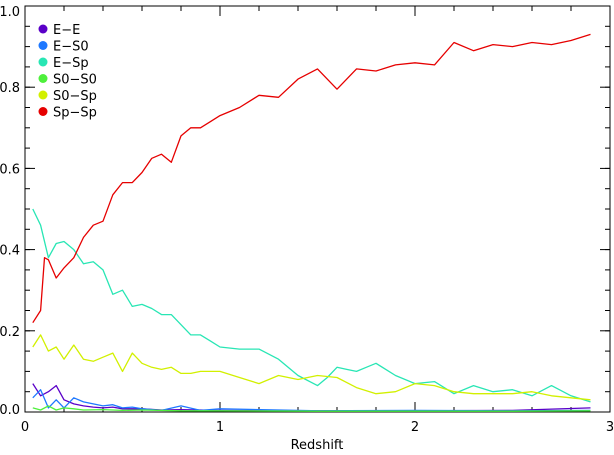 Image resolution: width=614 pixels, height=455 pixels. Describe the element at coordinates (610, 427) in the screenshot. I see `x-tick-label: 3` at that location.